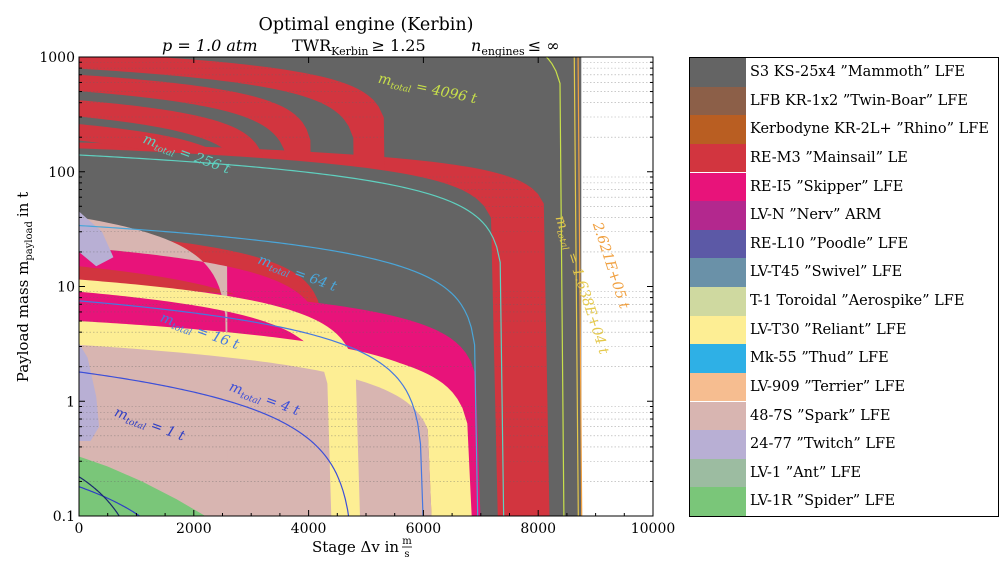  Describe the element at coordinates (79, 529) in the screenshot. I see `x-tick-label: 0` at that location.